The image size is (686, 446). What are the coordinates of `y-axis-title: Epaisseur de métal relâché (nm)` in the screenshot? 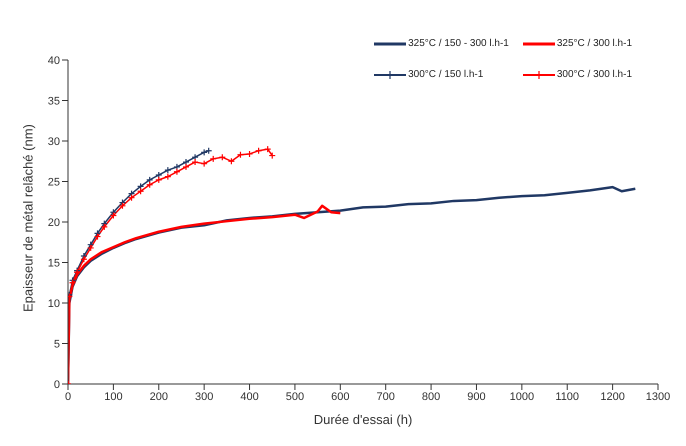 It's located at (28, 218).